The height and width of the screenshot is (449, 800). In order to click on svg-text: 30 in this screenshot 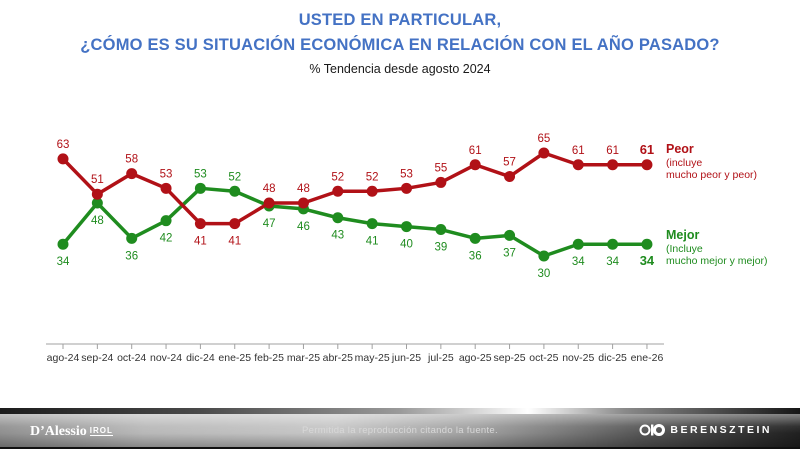, I will do `click(544, 274)`.